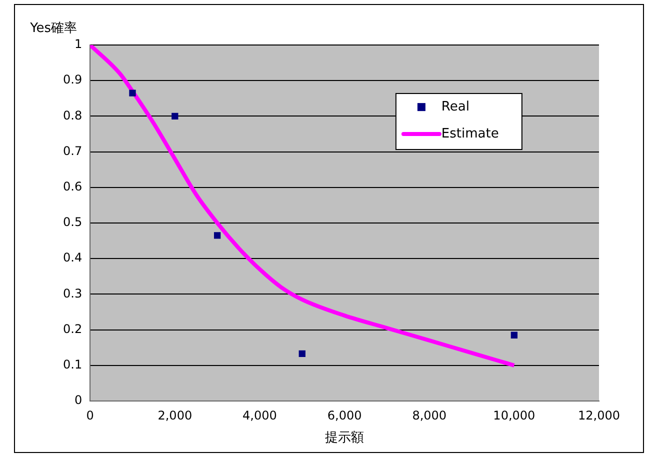  What do you see at coordinates (72, 329) in the screenshot?
I see `y-tick-label: 0.2` at bounding box center [72, 329].